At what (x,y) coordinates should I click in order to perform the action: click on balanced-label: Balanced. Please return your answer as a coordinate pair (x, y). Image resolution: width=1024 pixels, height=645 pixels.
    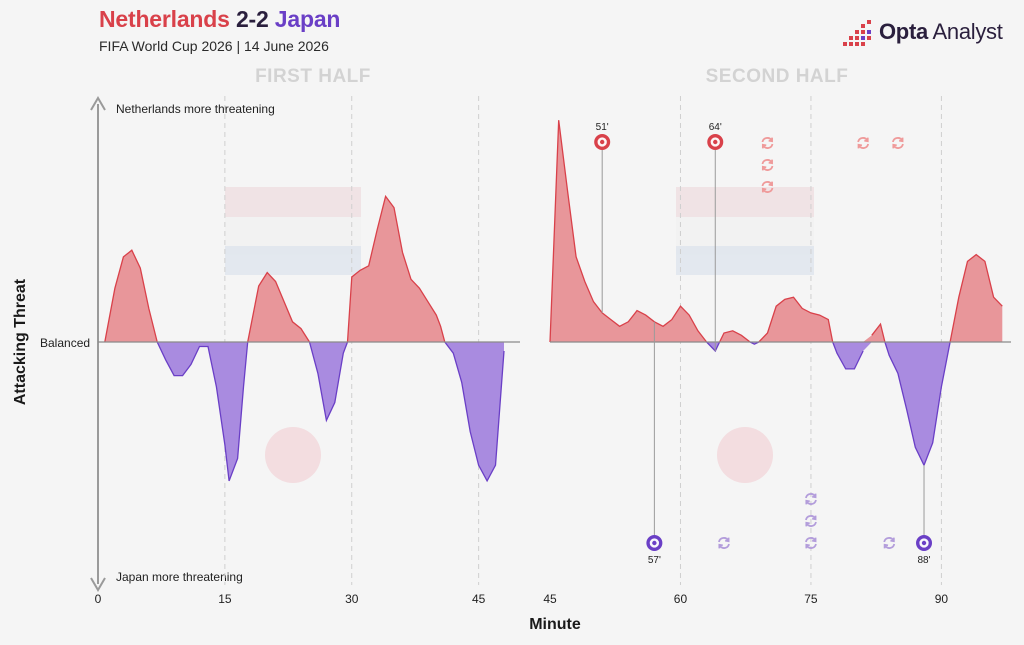
    Looking at the image, I should click on (65, 343).